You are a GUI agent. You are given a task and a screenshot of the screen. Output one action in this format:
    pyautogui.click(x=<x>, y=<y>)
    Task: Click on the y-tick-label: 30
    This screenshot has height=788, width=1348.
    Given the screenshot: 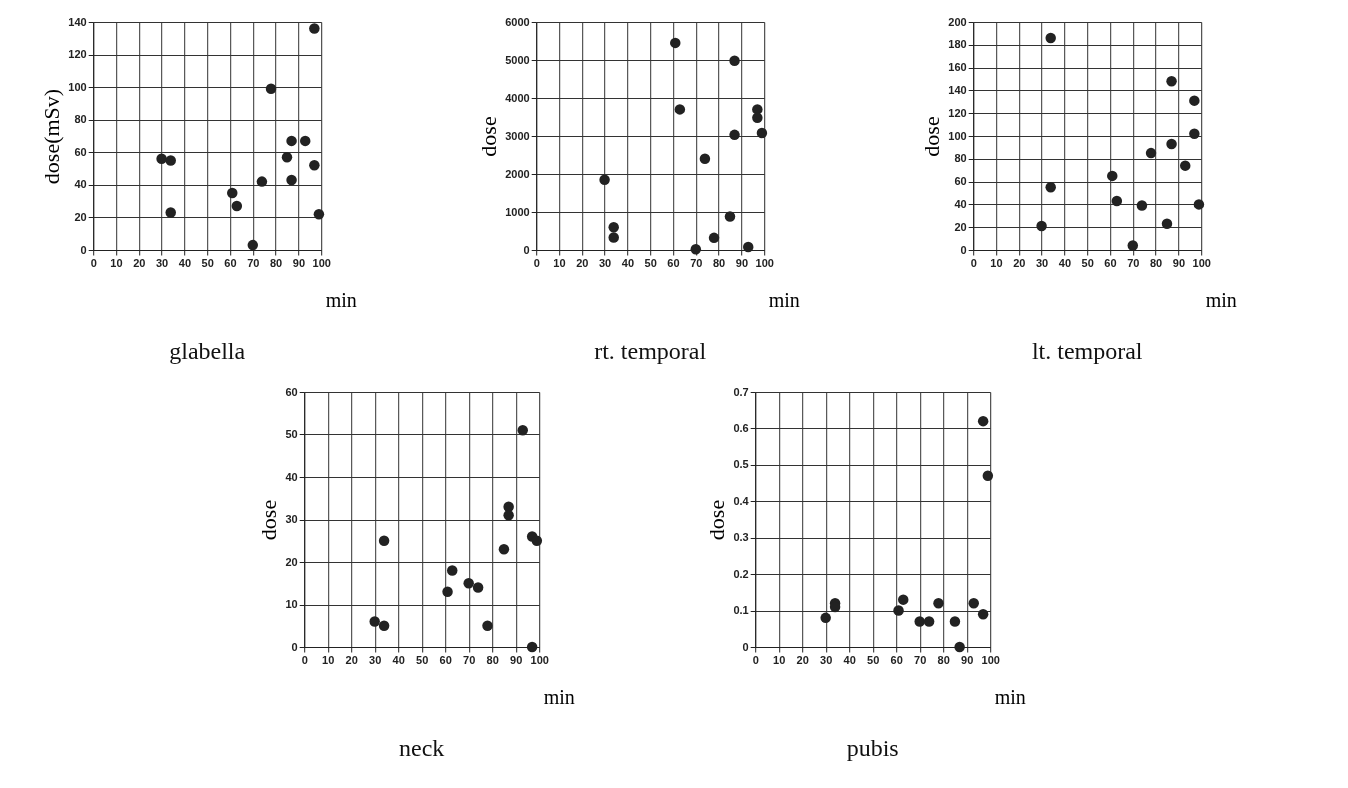 What is the action you would take?
    pyautogui.click(x=291, y=519)
    